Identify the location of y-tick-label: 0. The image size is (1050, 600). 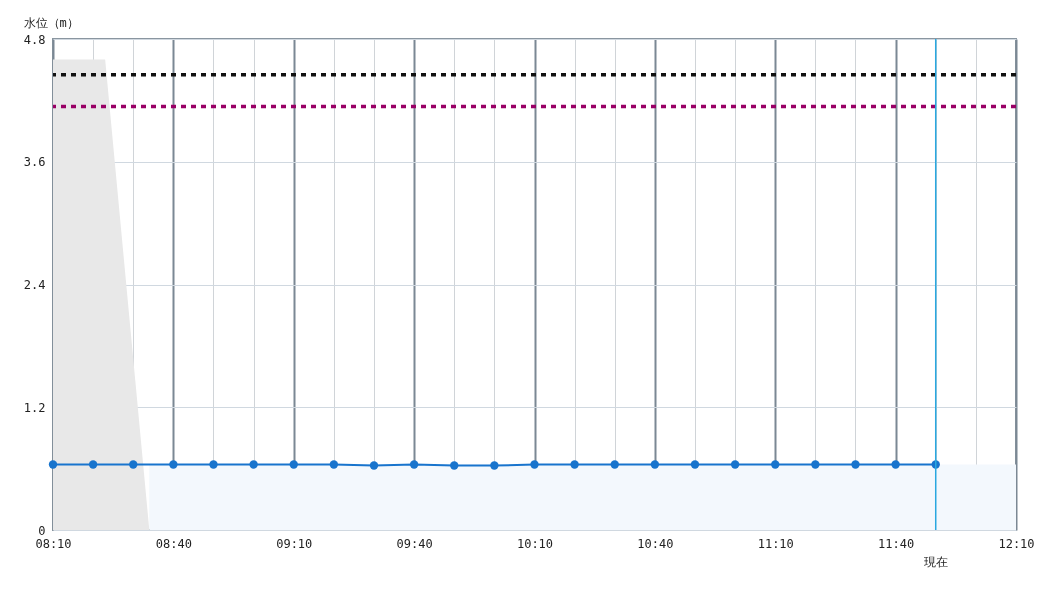
(42, 530).